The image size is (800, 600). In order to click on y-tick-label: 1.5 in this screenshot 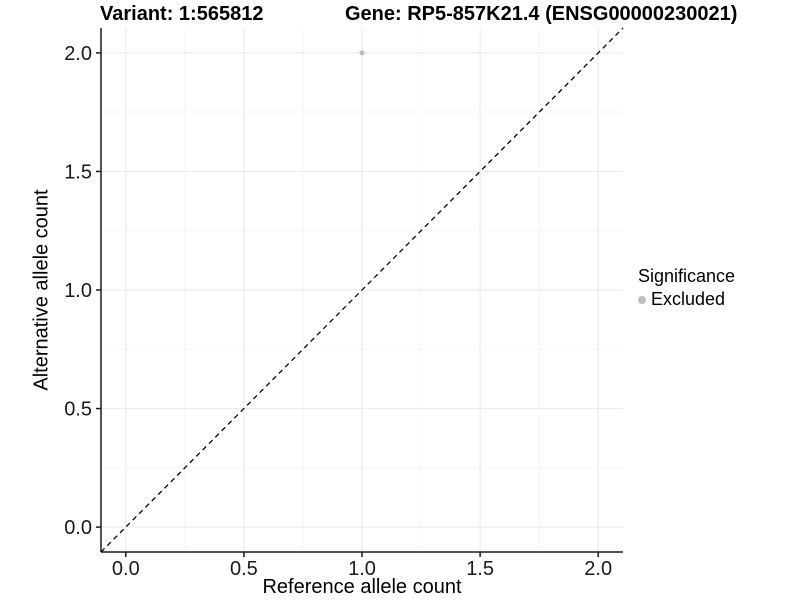, I will do `click(78, 172)`.